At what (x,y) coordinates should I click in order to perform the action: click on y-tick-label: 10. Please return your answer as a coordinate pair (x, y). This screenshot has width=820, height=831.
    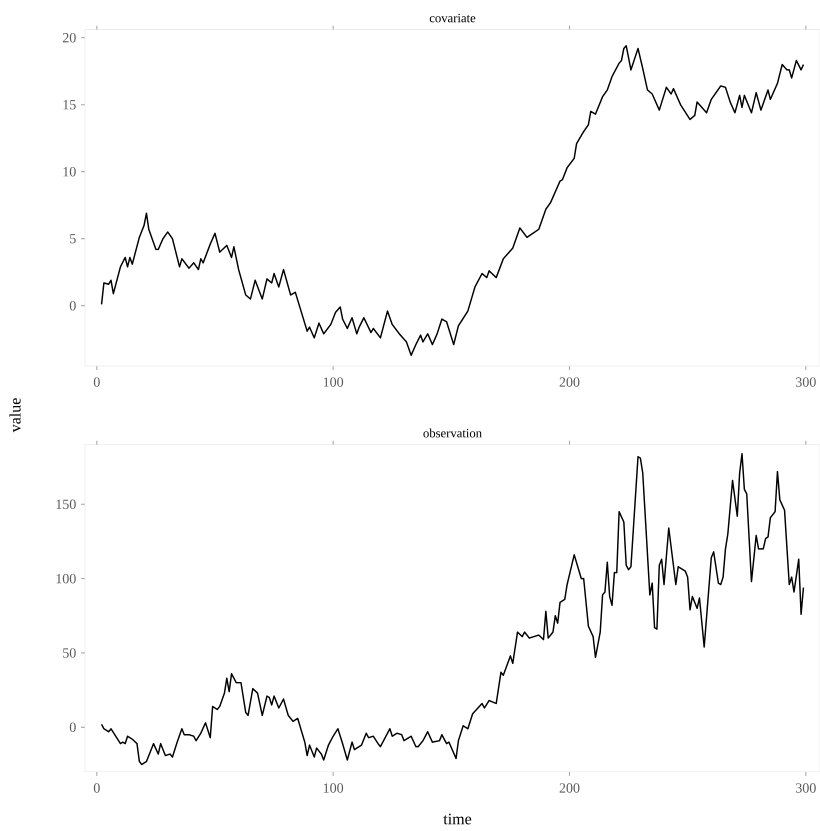
    Looking at the image, I should click on (70, 171).